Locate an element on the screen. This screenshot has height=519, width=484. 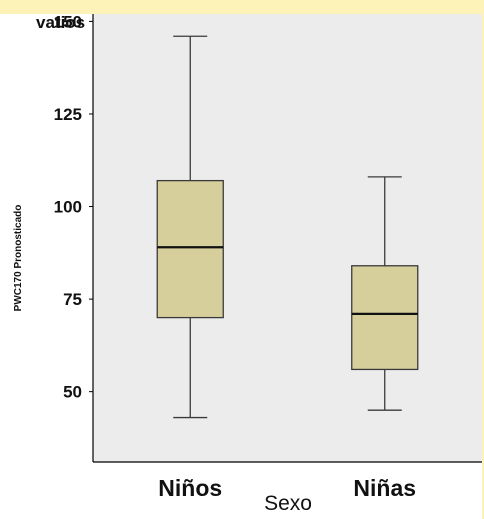
unit-label: vatios is located at coordinates (60, 23).